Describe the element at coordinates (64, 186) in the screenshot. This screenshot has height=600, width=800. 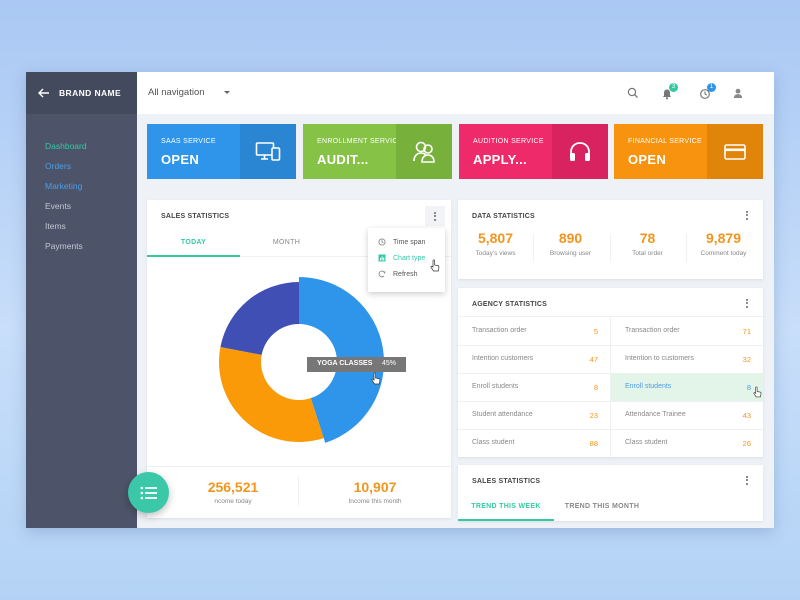
I see `sidebar-item-marketing: Marketing` at that location.